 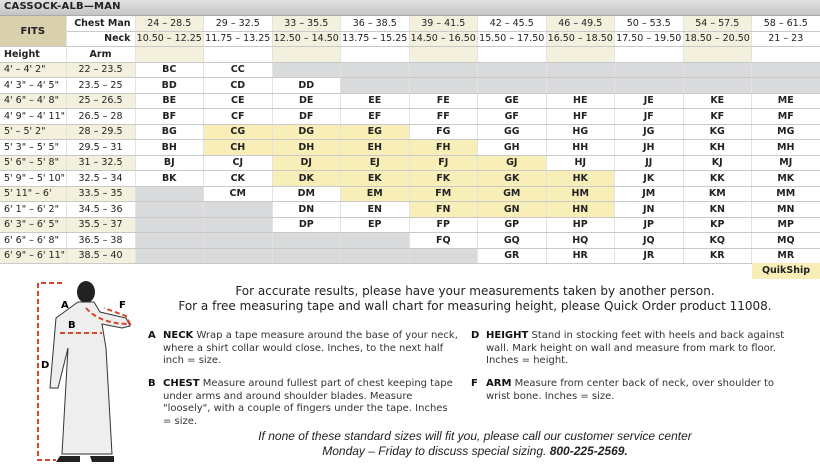 I want to click on size-code: FN, so click(x=443, y=209).